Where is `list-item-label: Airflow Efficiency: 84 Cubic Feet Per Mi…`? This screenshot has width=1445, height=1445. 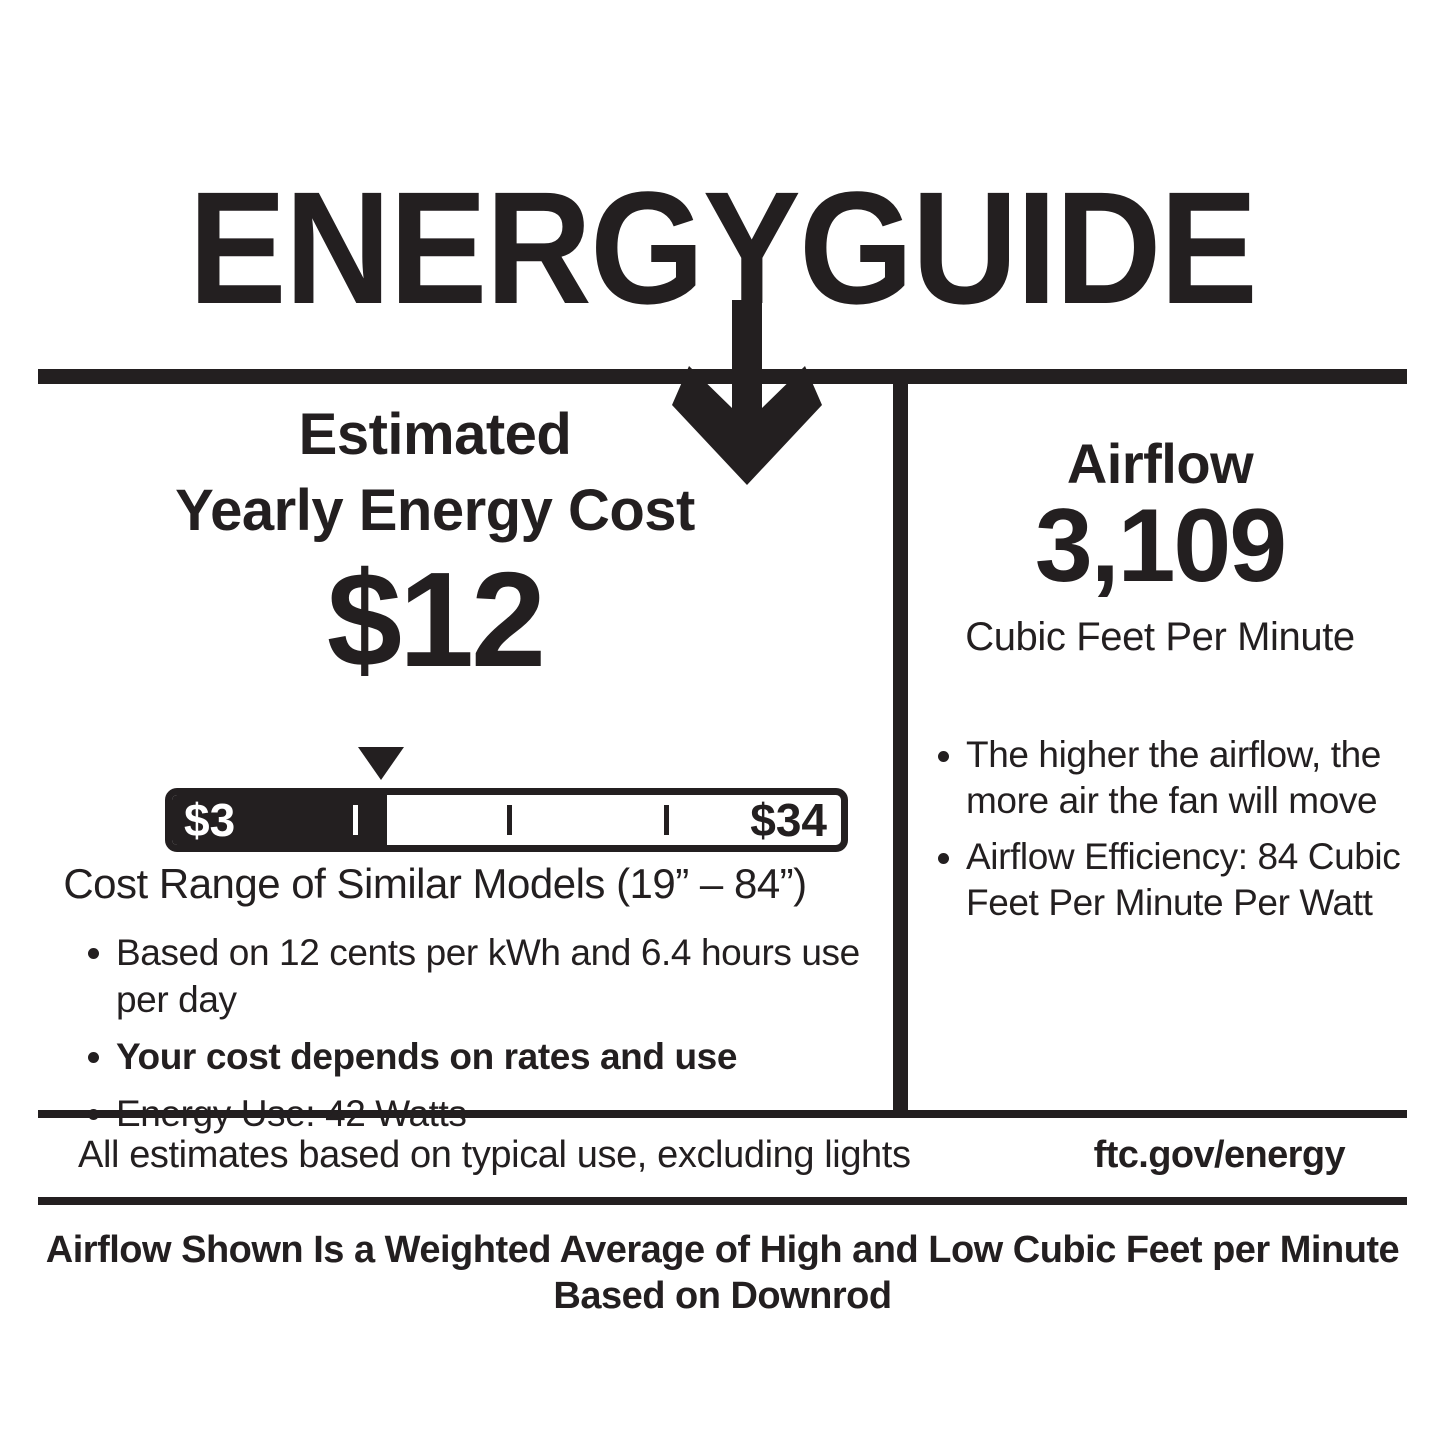 list-item-label: Airflow Efficiency: 84 Cubic Feet Per Mi… is located at coordinates (1183, 879).